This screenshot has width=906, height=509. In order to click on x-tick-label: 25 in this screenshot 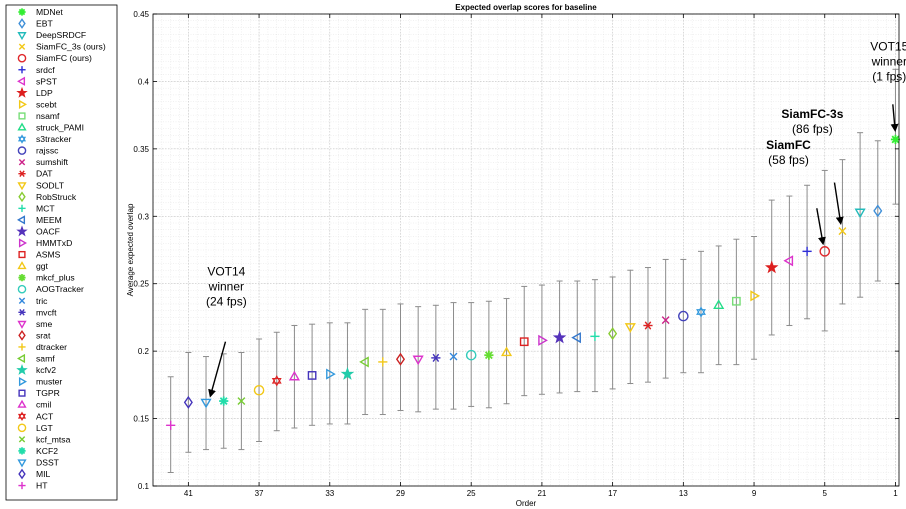, I will do `click(471, 493)`.